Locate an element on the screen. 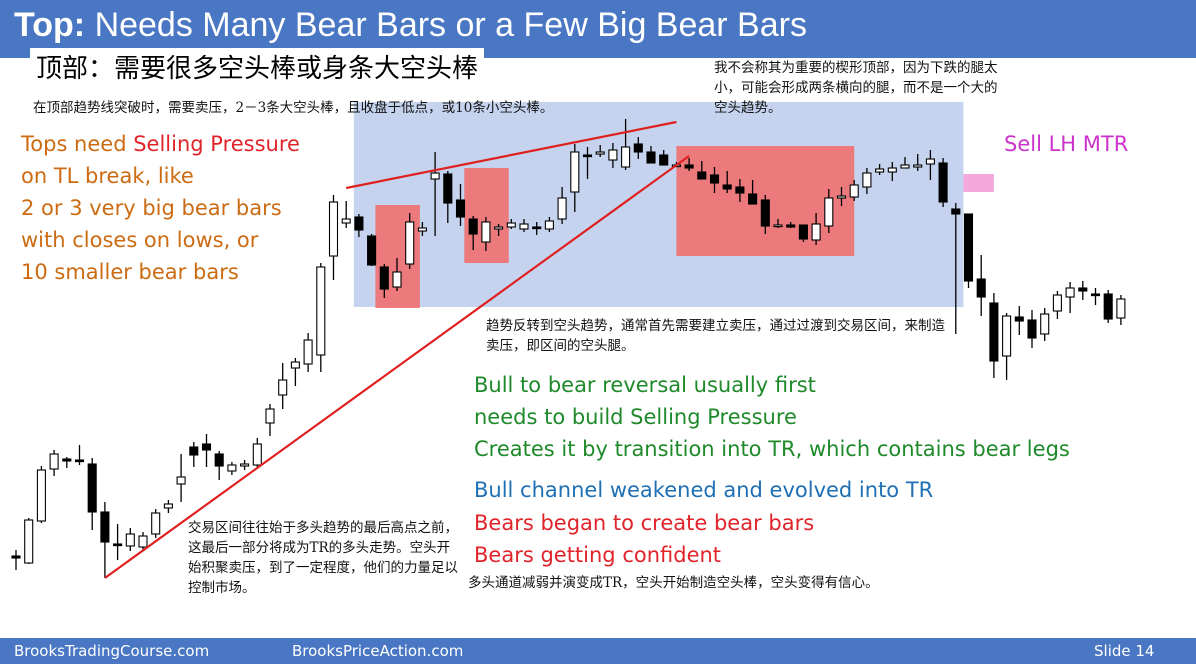  green-line-1: Bull to bear reversal usually first is located at coordinates (645, 385).